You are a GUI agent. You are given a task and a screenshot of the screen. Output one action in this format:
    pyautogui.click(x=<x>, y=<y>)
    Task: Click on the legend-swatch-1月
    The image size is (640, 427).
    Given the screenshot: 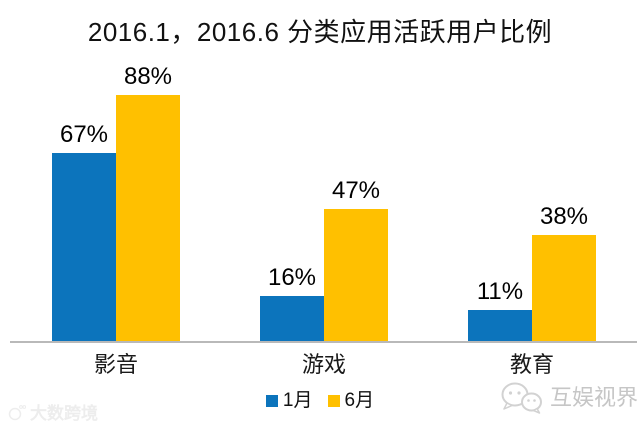 What is the action you would take?
    pyautogui.click(x=271, y=400)
    